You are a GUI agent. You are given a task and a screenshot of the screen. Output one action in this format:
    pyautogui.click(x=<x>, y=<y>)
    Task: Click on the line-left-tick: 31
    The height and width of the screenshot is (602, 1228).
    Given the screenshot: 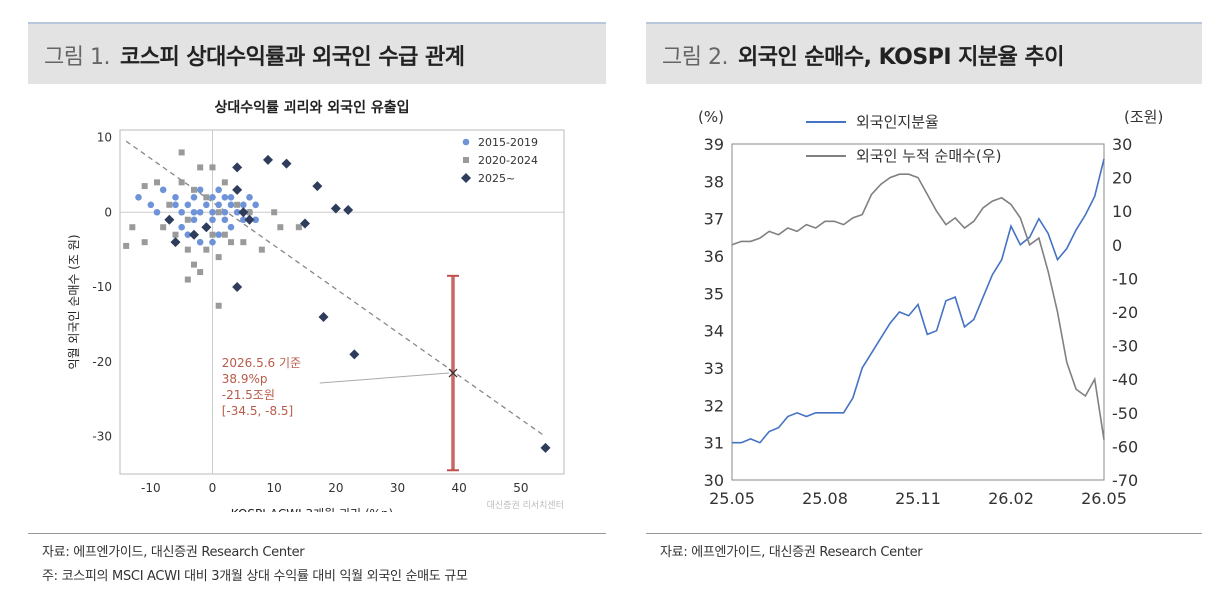 What is the action you would take?
    pyautogui.click(x=714, y=443)
    